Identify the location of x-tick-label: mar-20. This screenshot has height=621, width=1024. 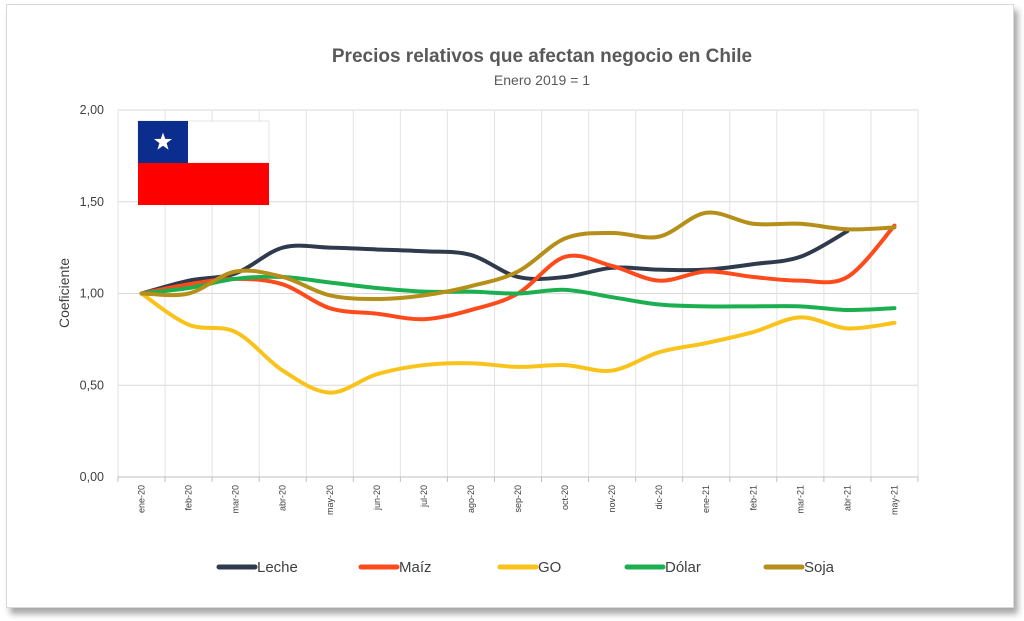
(236, 499).